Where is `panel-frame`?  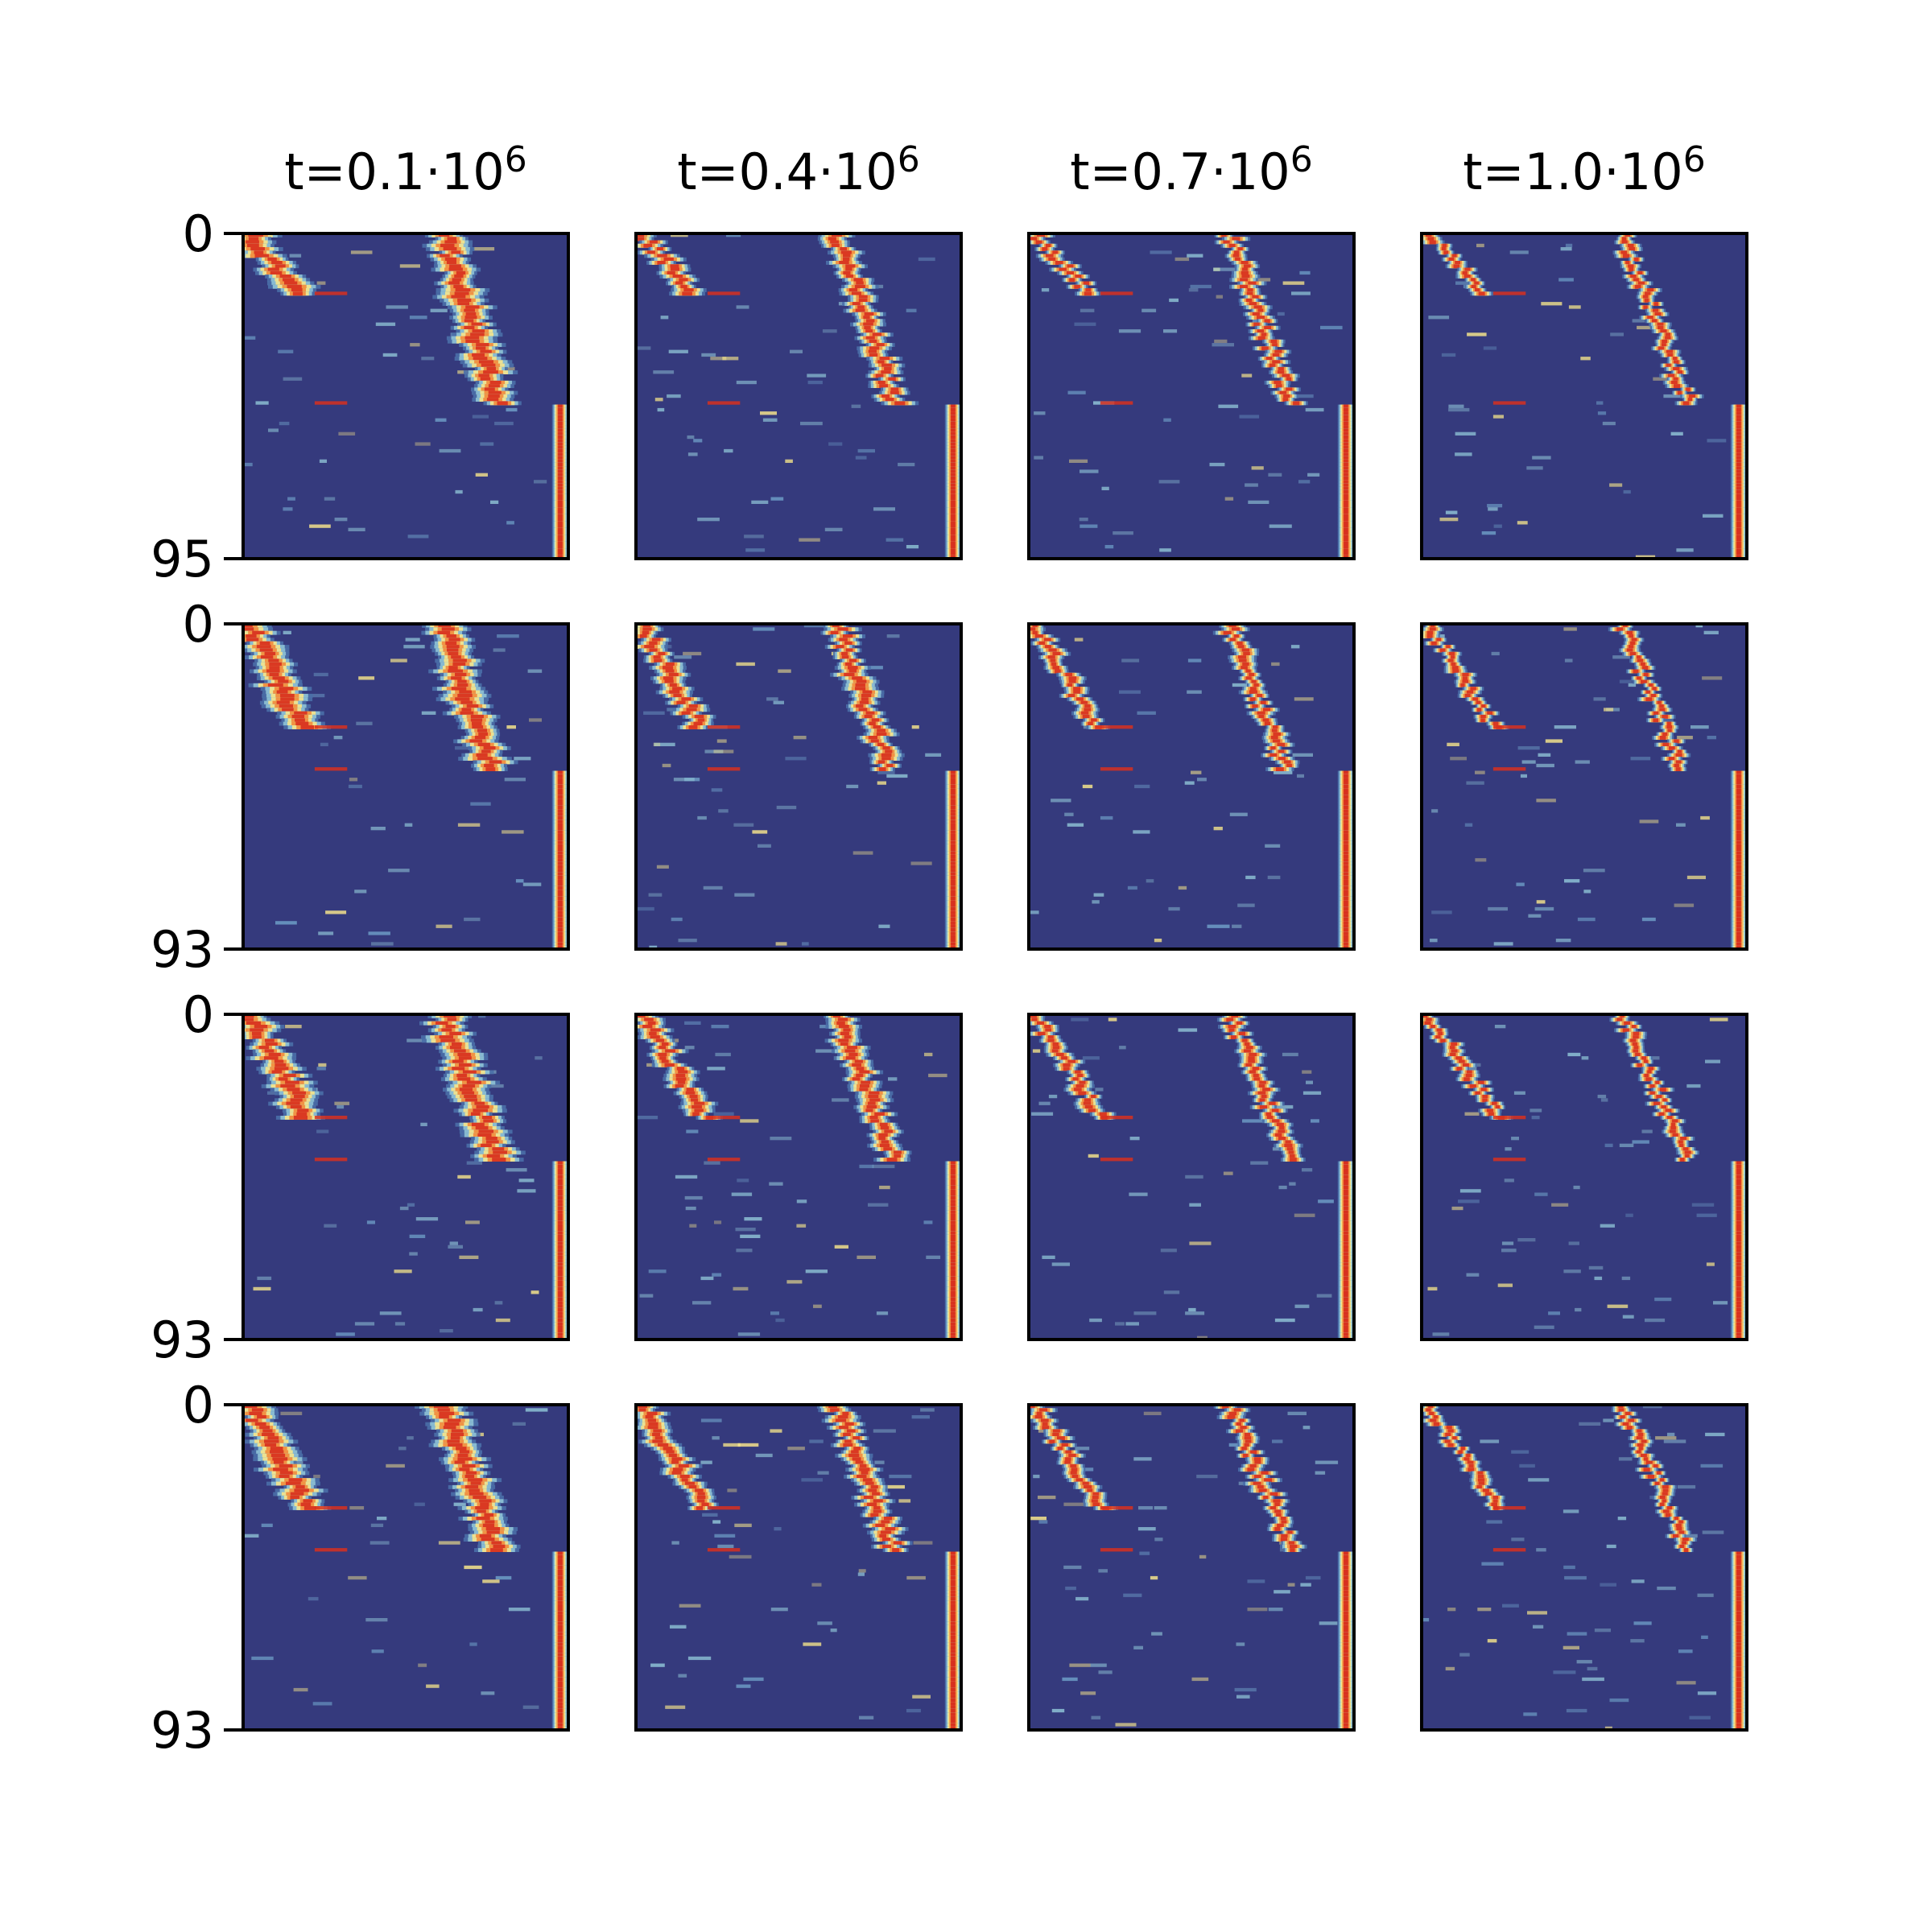 panel-frame is located at coordinates (406, 396).